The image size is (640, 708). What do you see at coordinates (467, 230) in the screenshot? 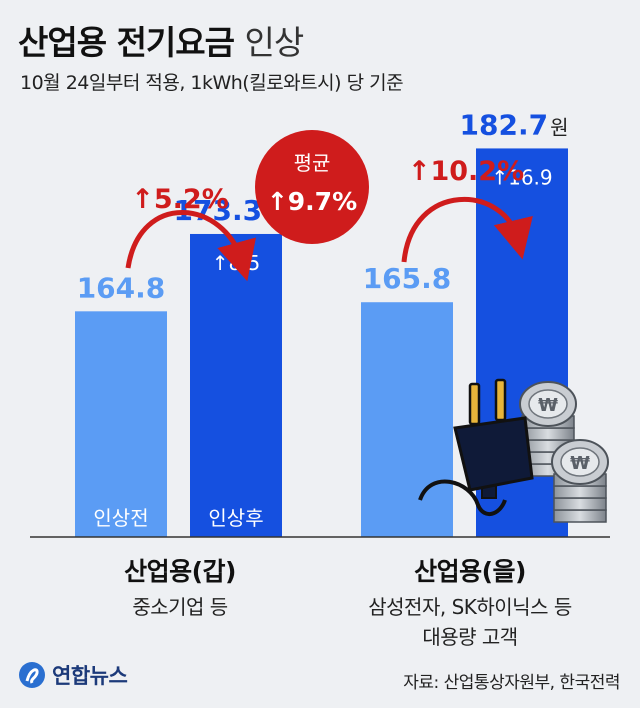
I see `increase-arrow-eul` at bounding box center [467, 230].